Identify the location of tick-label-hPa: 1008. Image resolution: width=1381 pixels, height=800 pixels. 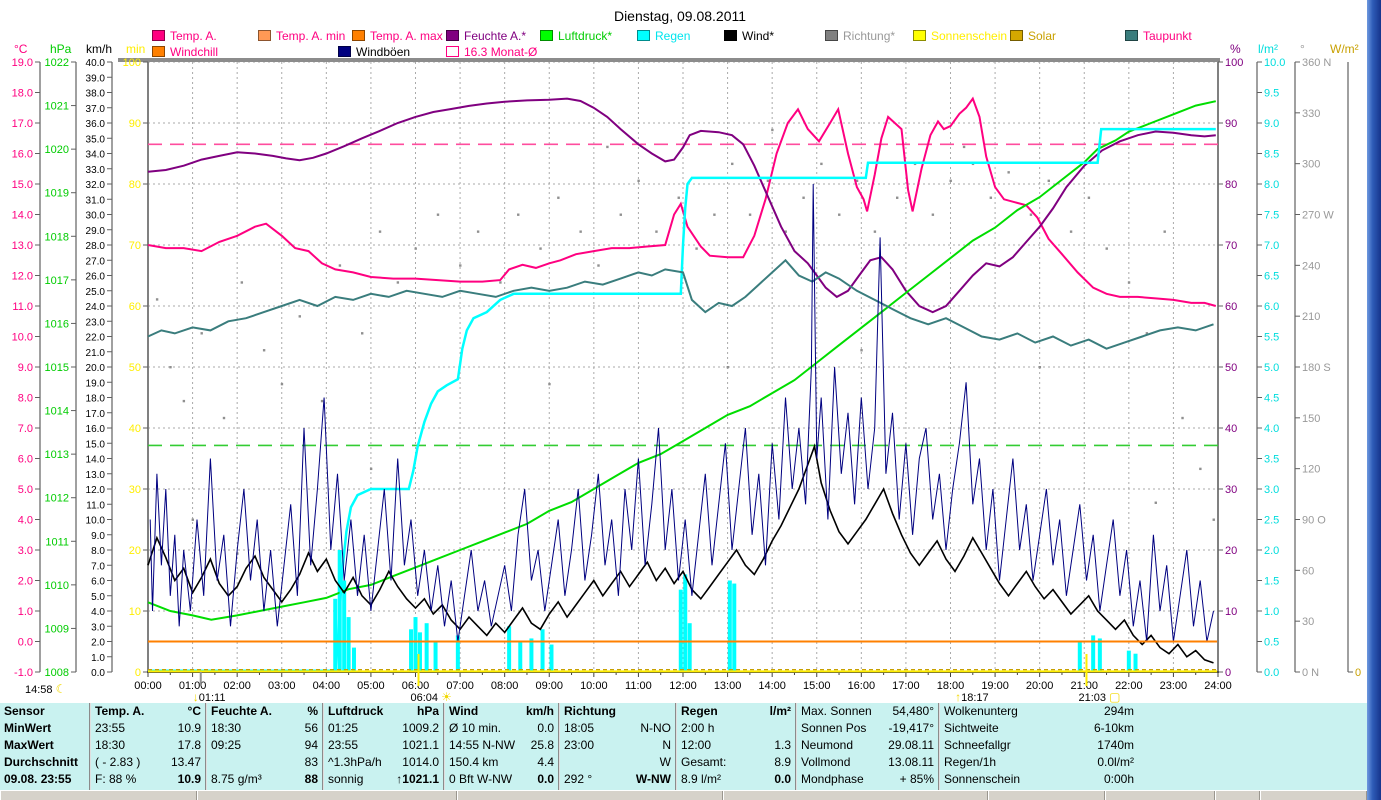
(57, 673).